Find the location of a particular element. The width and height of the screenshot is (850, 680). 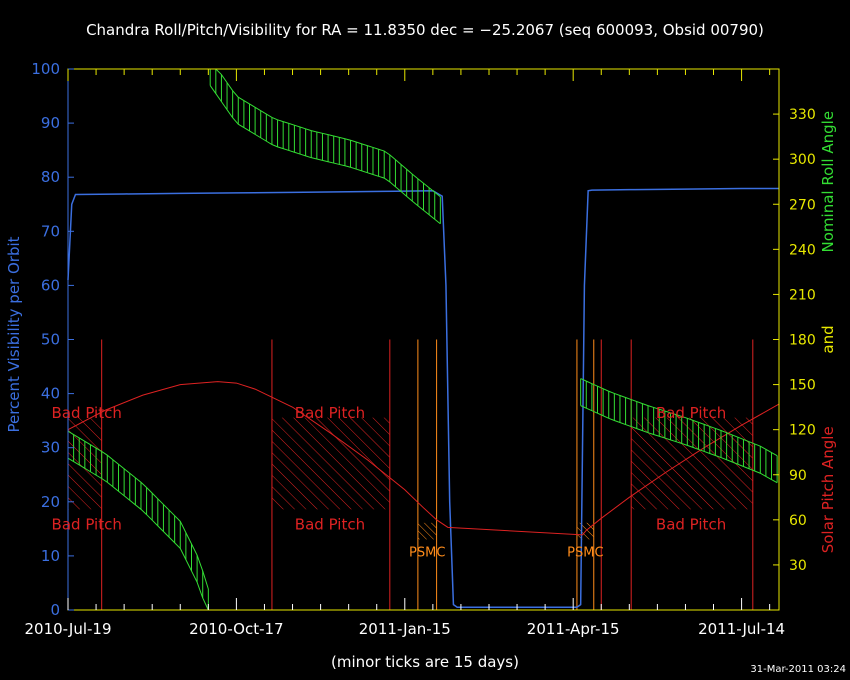

left-tick-label: 30 is located at coordinates (50, 448).